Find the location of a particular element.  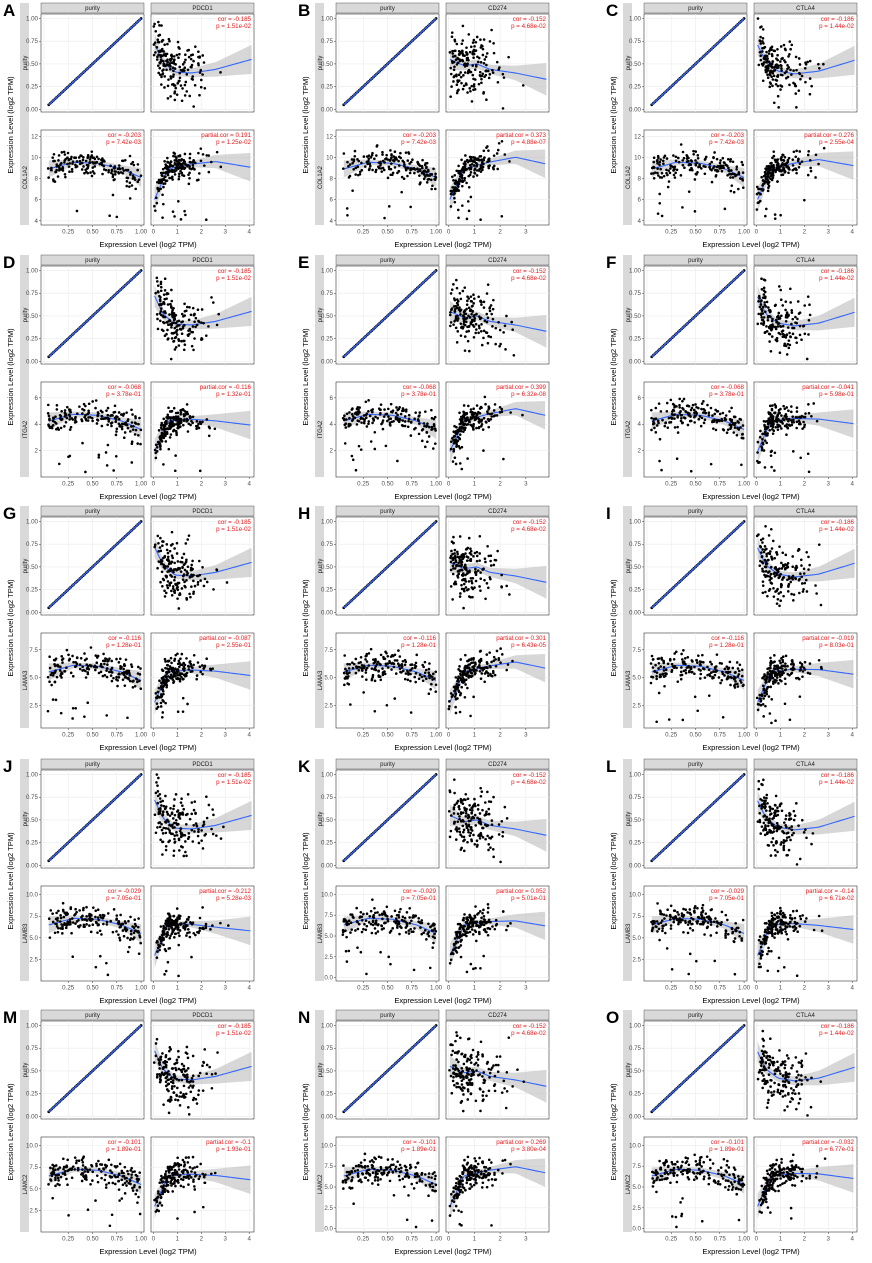

stat-p: p = 1.51e-02 is located at coordinates (233, 26).